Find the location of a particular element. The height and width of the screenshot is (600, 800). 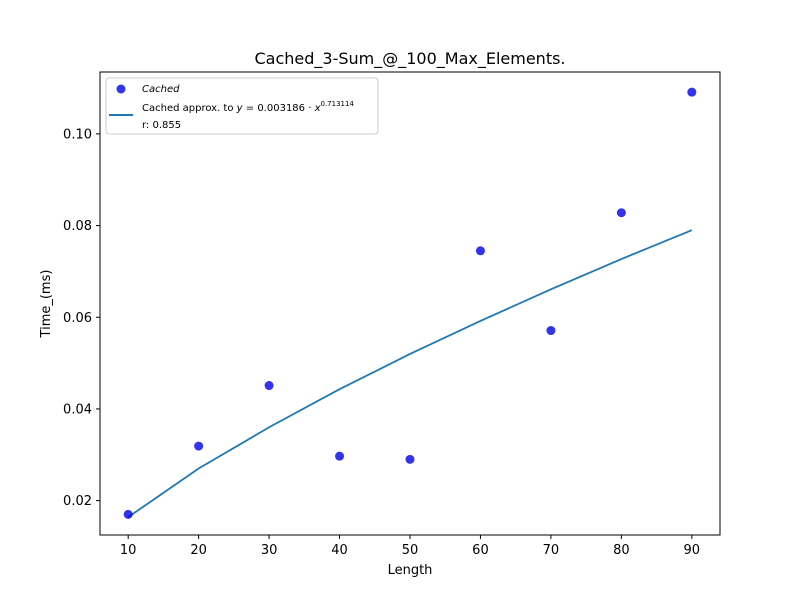

x-tick-label: 20 is located at coordinates (198, 550).